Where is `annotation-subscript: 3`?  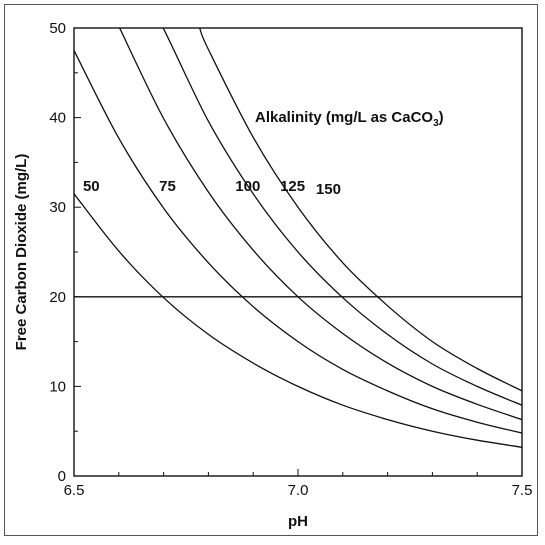 annotation-subscript: 3 is located at coordinates (436, 123).